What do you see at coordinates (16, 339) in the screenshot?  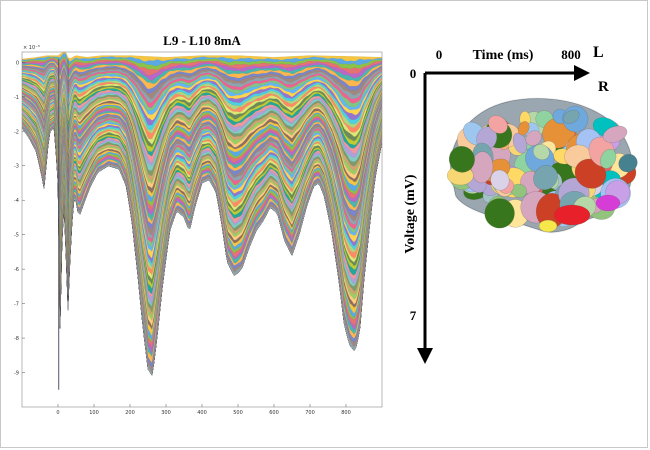 I see `y-tick-label: -8` at bounding box center [16, 339].